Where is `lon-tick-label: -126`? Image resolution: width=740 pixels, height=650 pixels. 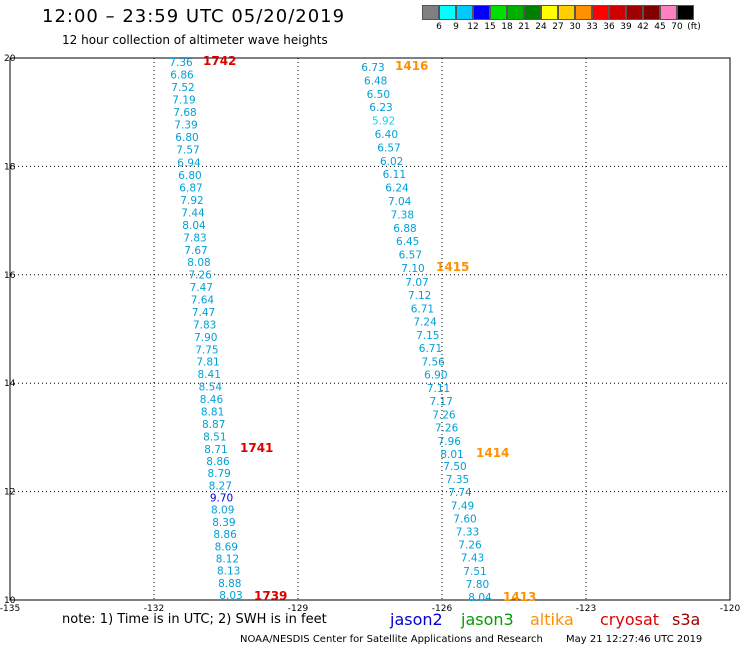
lon-tick-label: -126 is located at coordinates (442, 609).